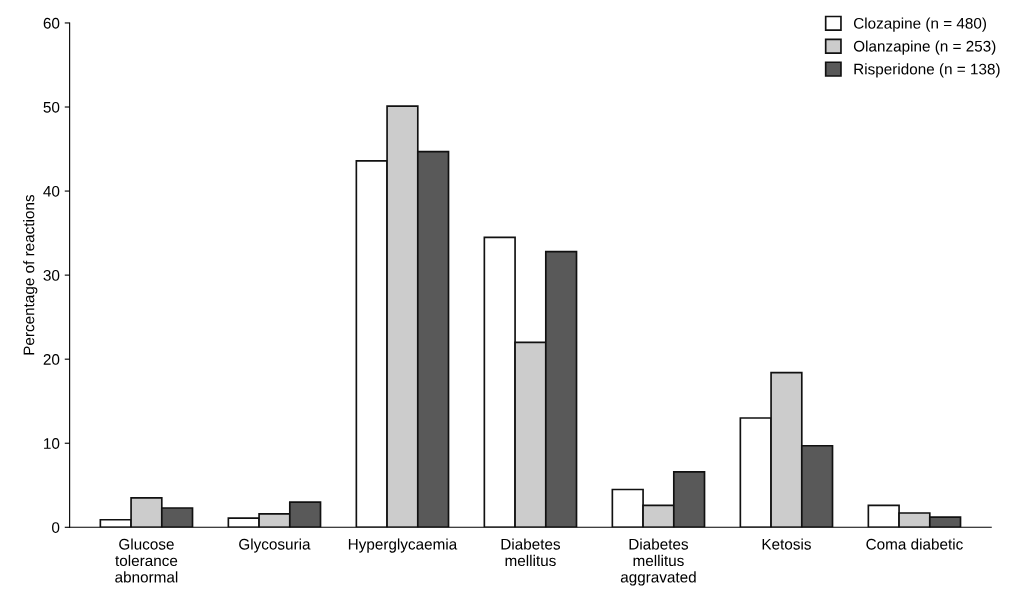  What do you see at coordinates (52, 443) in the screenshot?
I see `y-tick-label: 10` at bounding box center [52, 443].